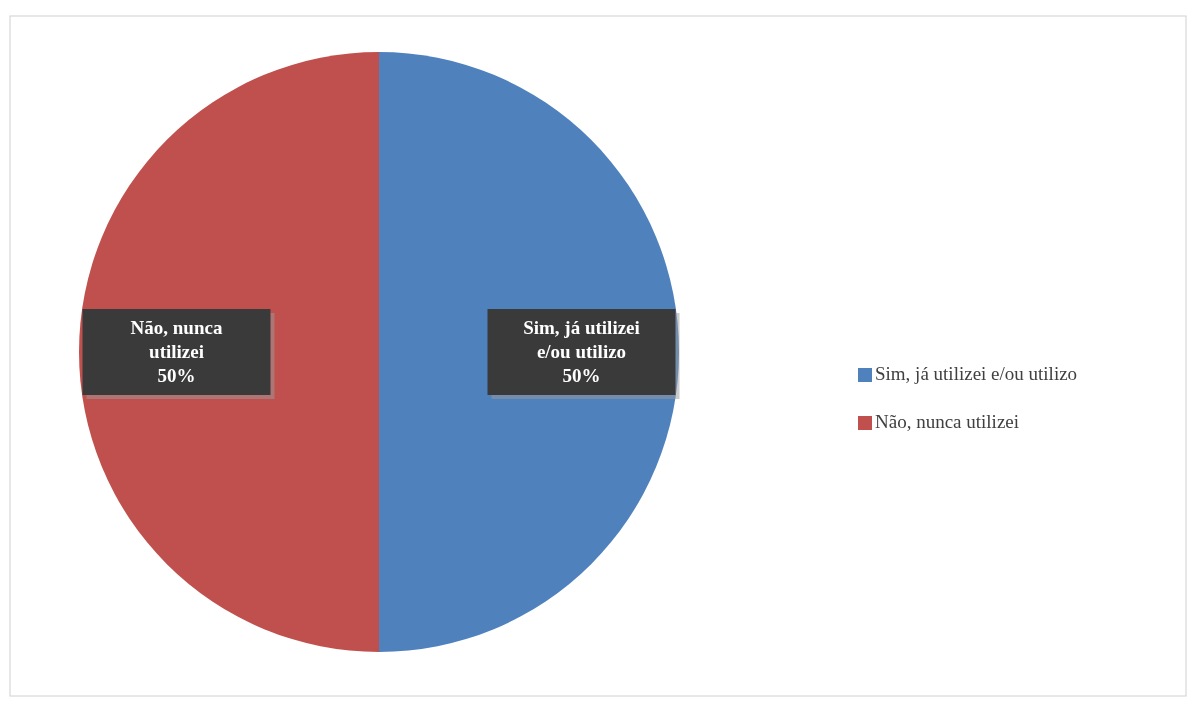 The height and width of the screenshot is (713, 1197). I want to click on slice-label: Não, nunca utilizei, so click(176, 339).